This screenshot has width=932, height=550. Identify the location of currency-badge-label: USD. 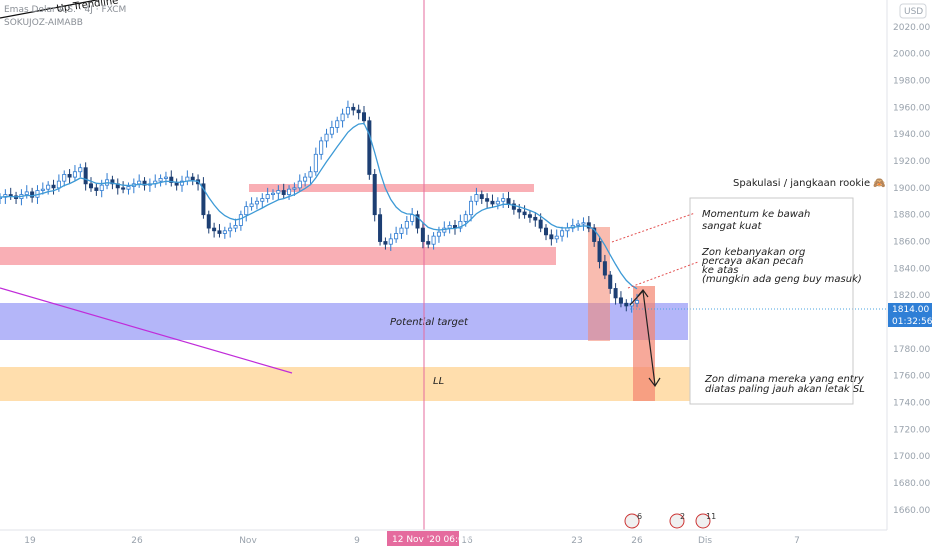
(913, 12).